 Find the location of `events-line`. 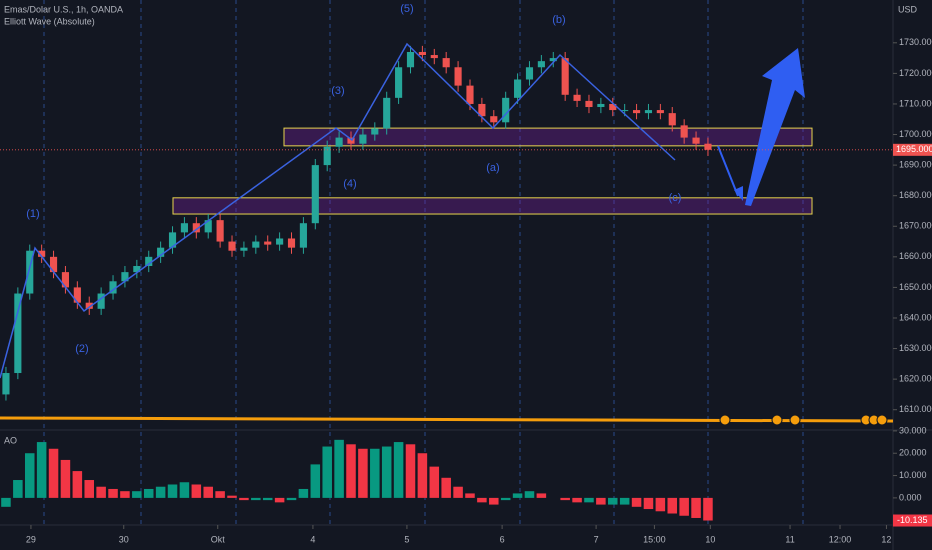

events-line is located at coordinates (447, 419).